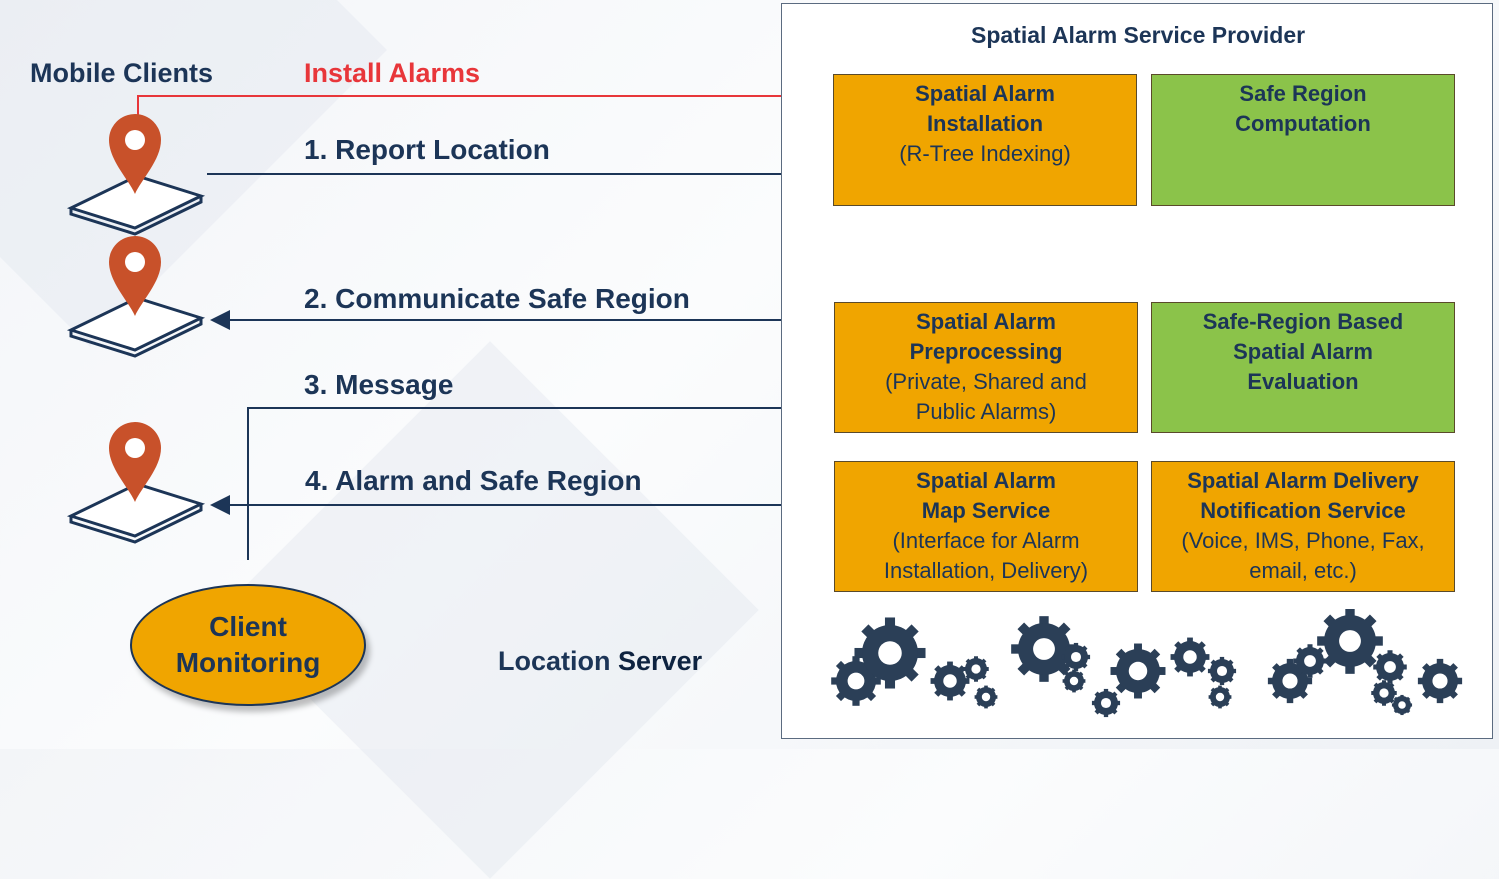 This screenshot has height=879, width=1499. What do you see at coordinates (554, 661) in the screenshot?
I see `location-server-word1: Location` at bounding box center [554, 661].